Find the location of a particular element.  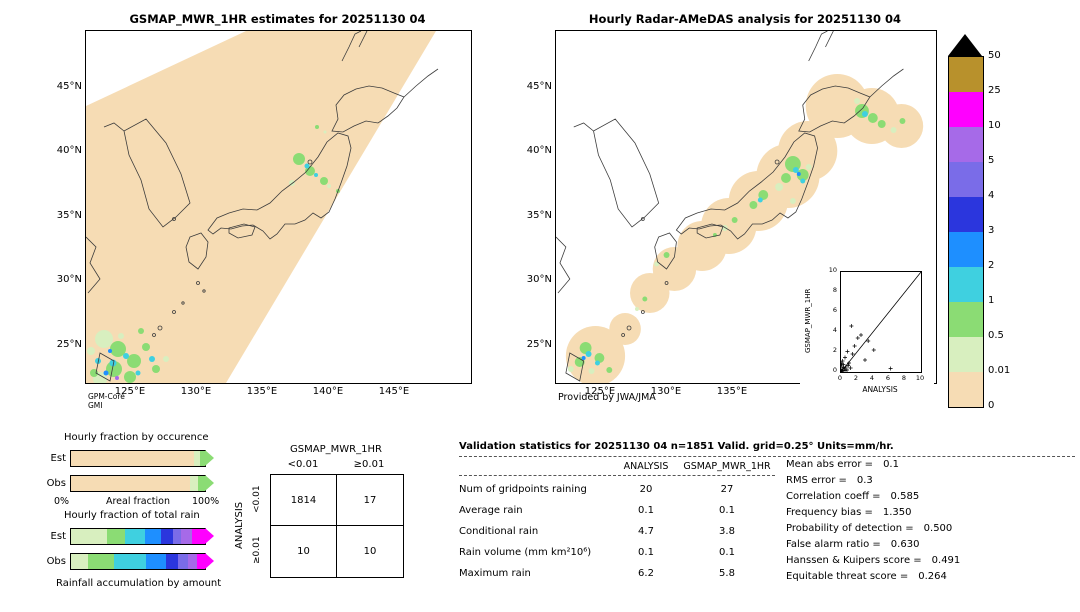

coastline-kyushu is located at coordinates (665, 251).